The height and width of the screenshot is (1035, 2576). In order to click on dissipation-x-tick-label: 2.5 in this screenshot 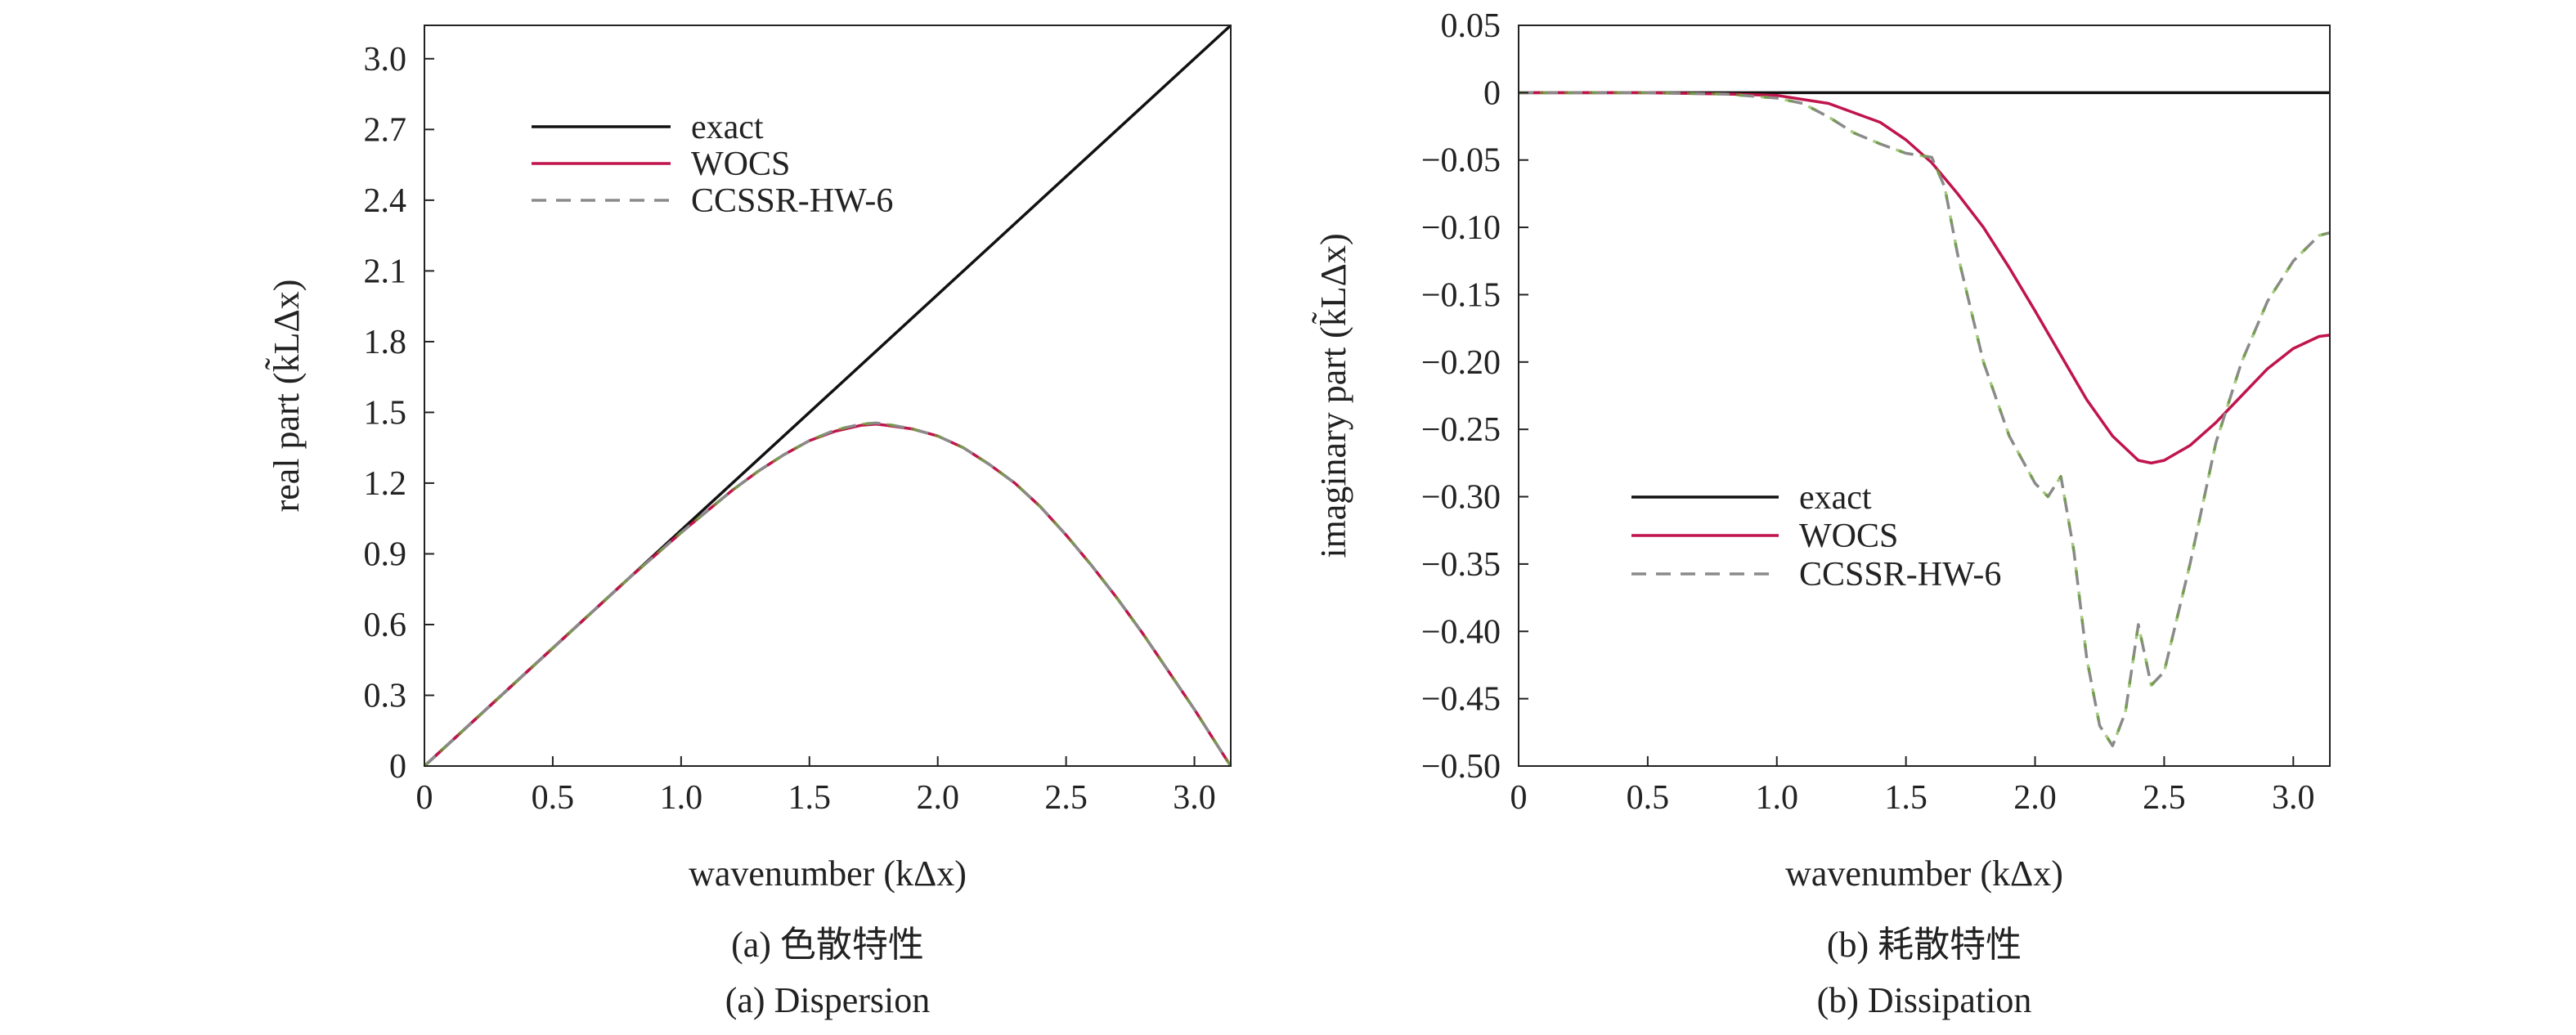, I will do `click(2165, 798)`.